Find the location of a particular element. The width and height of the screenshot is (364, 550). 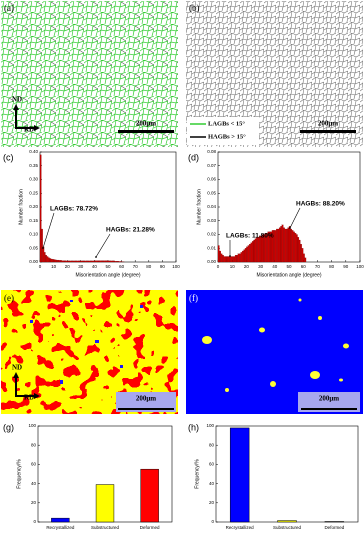

annotation: HAGBs: 88.20% is located at coordinates (320, 204).